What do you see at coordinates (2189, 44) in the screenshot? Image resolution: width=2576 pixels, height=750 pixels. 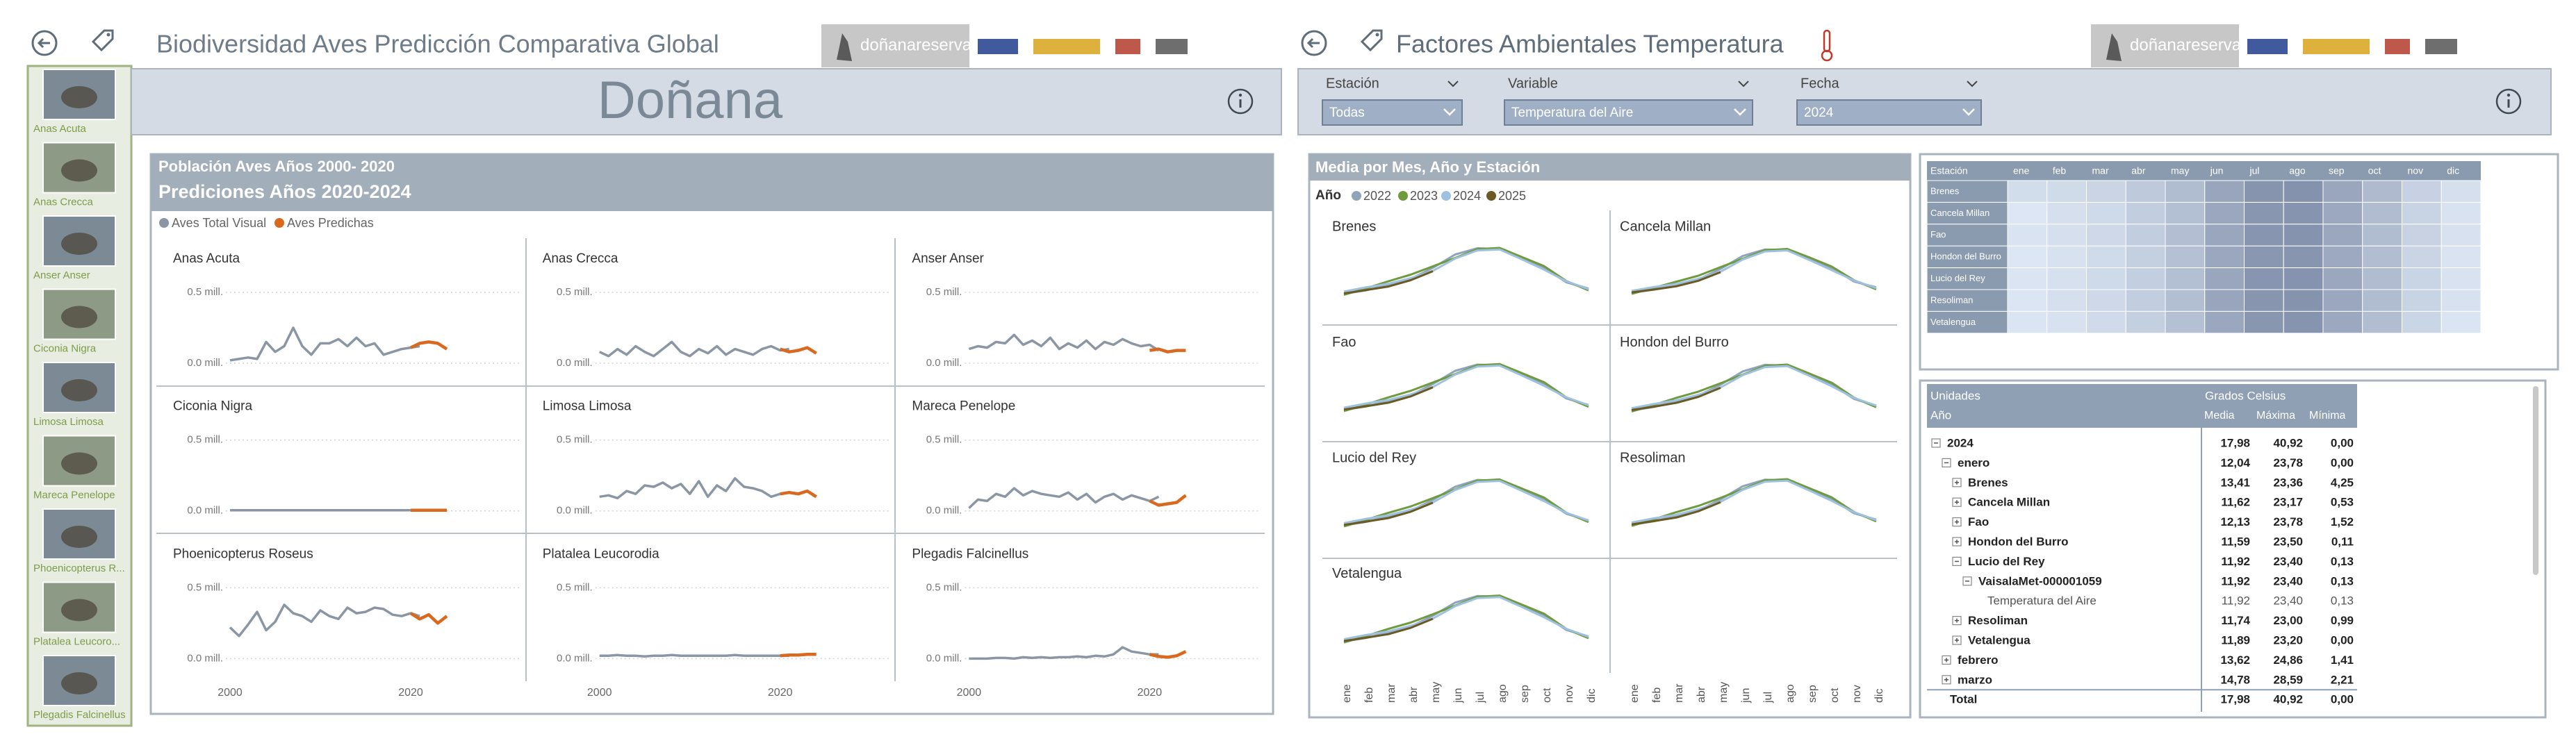 I see `brand-text: doñanareservas` at bounding box center [2189, 44].